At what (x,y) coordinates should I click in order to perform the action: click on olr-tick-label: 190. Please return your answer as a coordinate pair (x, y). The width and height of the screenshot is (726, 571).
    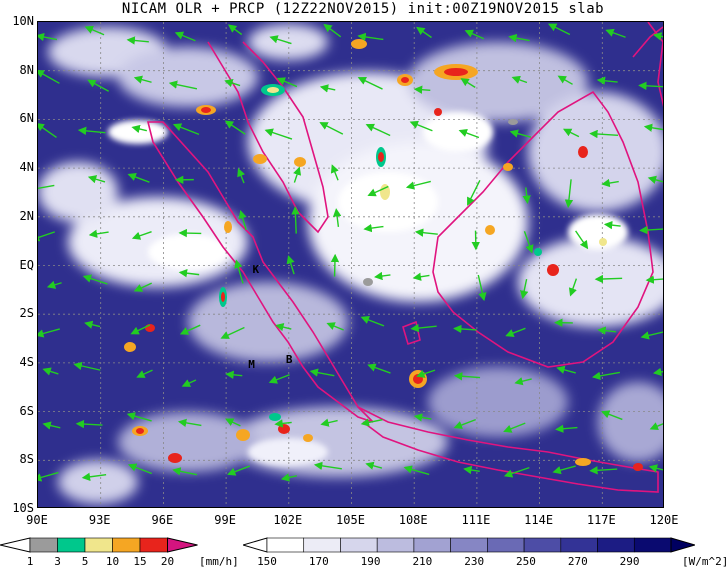
    Looking at the image, I should click on (370, 561).